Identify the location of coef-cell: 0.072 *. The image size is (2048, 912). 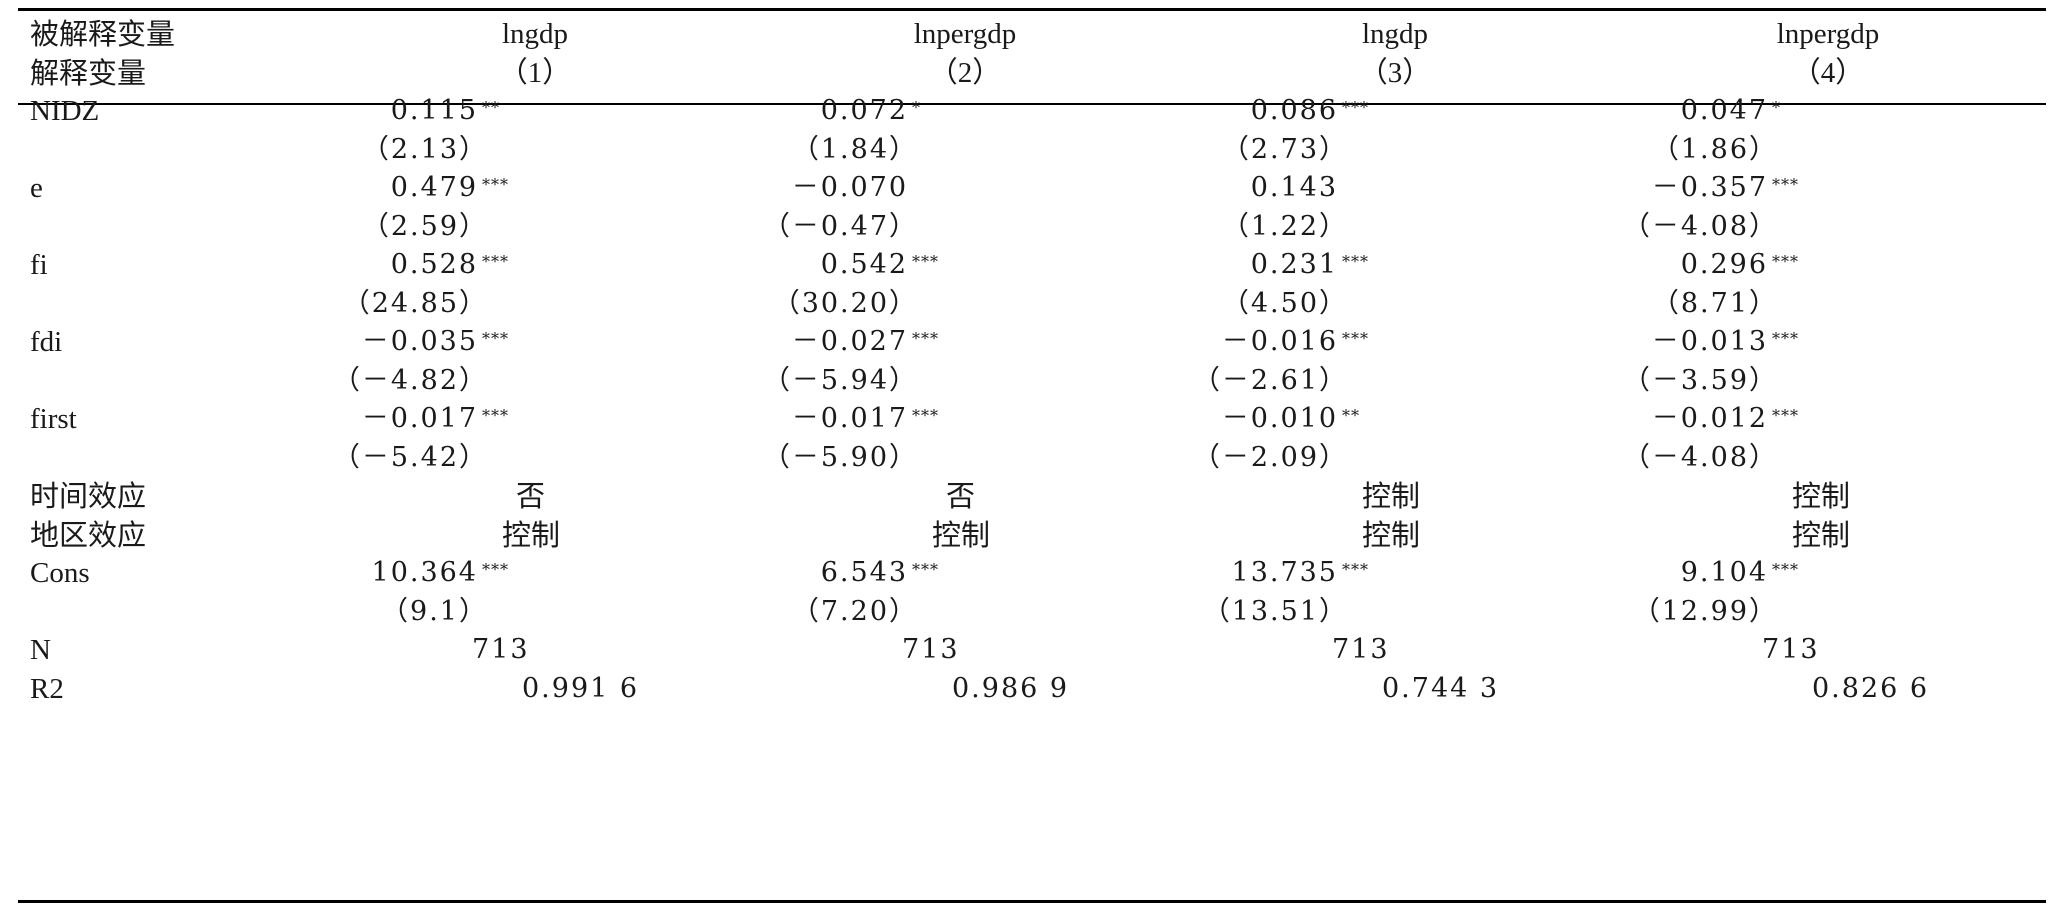
(871, 112).